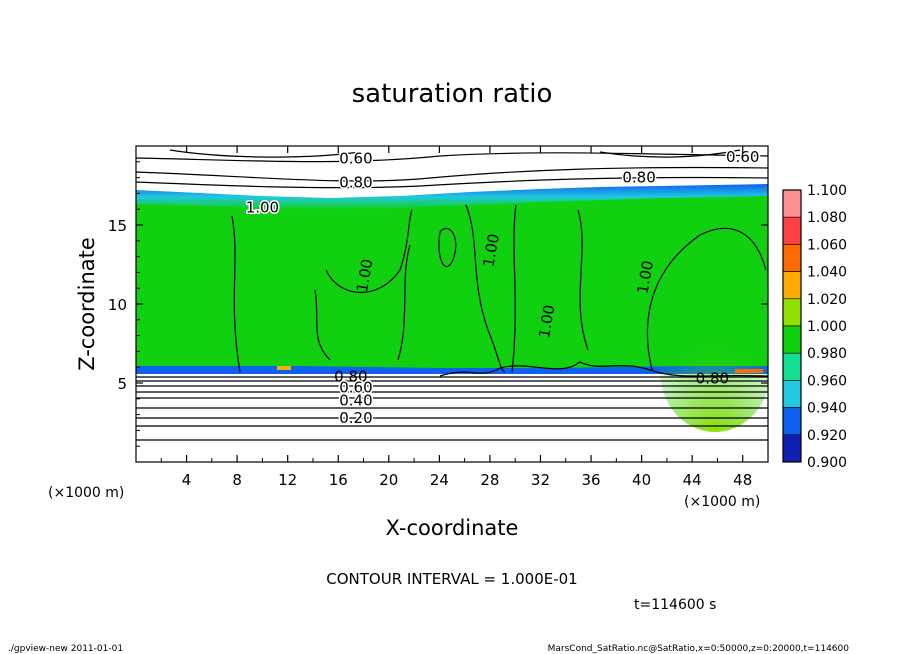 This screenshot has width=904, height=654. Describe the element at coordinates (827, 436) in the screenshot. I see `colorbar-label: 0.920` at that location.